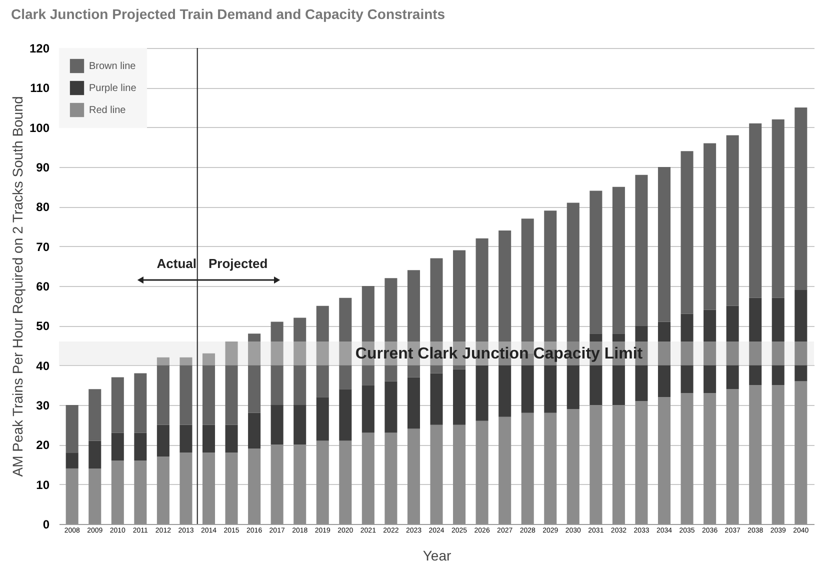 Image resolution: width=838 pixels, height=585 pixels. What do you see at coordinates (176, 264) in the screenshot?
I see `annotation: Actual` at bounding box center [176, 264].